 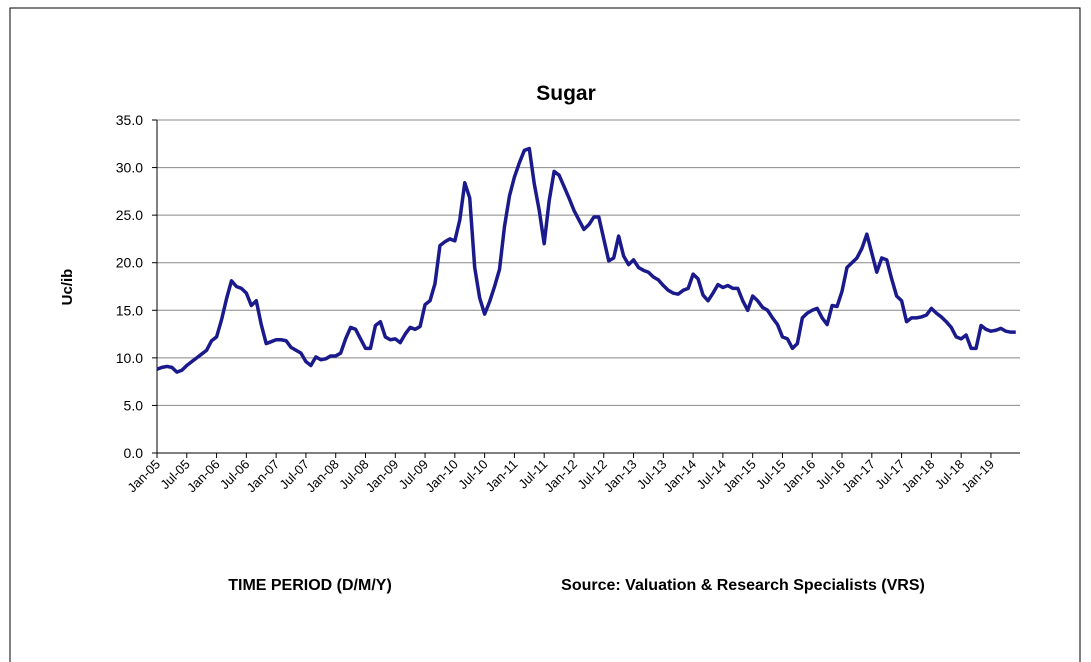 What do you see at coordinates (310, 585) in the screenshot?
I see `x-axis-label: TIME PERIOD (D/M/Y)` at bounding box center [310, 585].